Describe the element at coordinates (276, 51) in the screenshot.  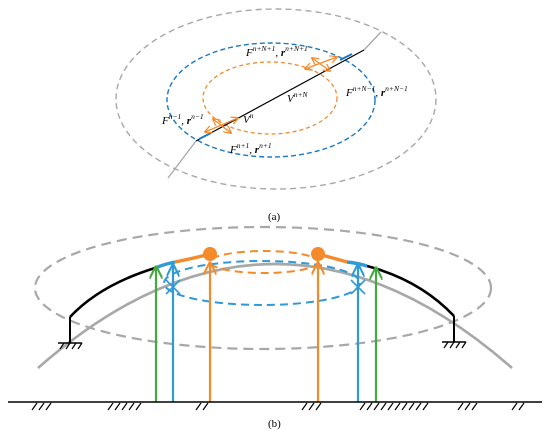
I see `label-top-F-r: Fn+N+1, rn+N+1` at that location.